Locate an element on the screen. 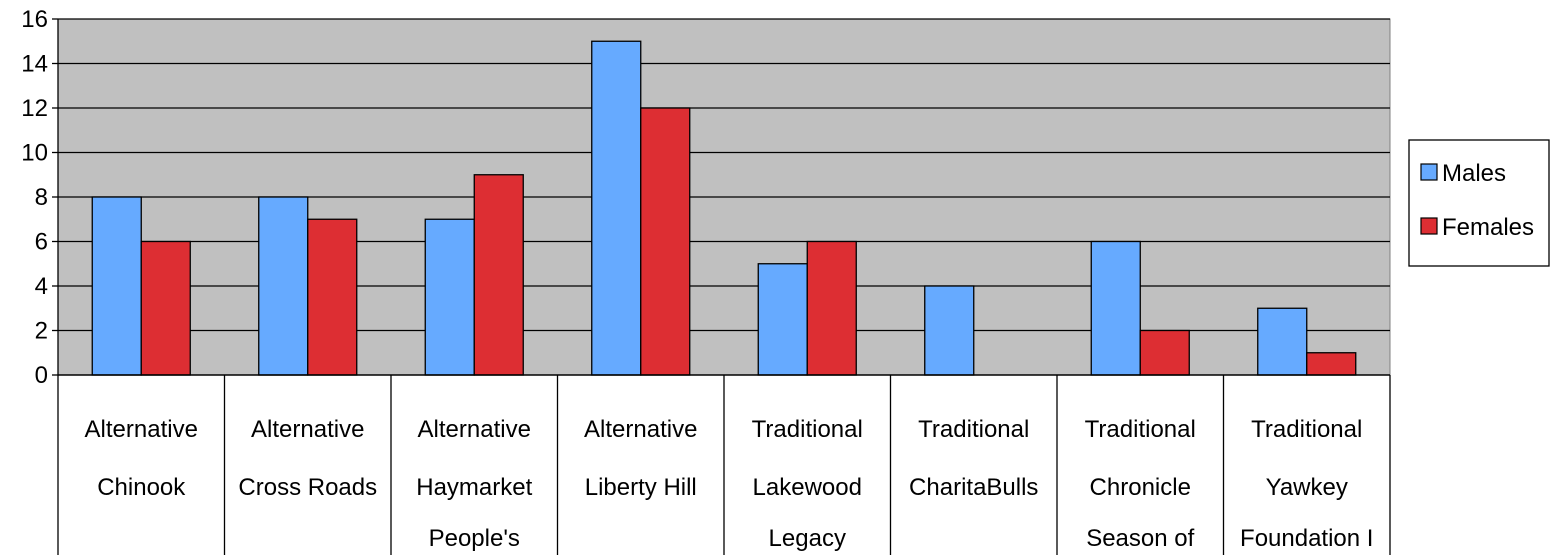 The width and height of the screenshot is (1551, 557). category-label: Legacy is located at coordinates (807, 538).